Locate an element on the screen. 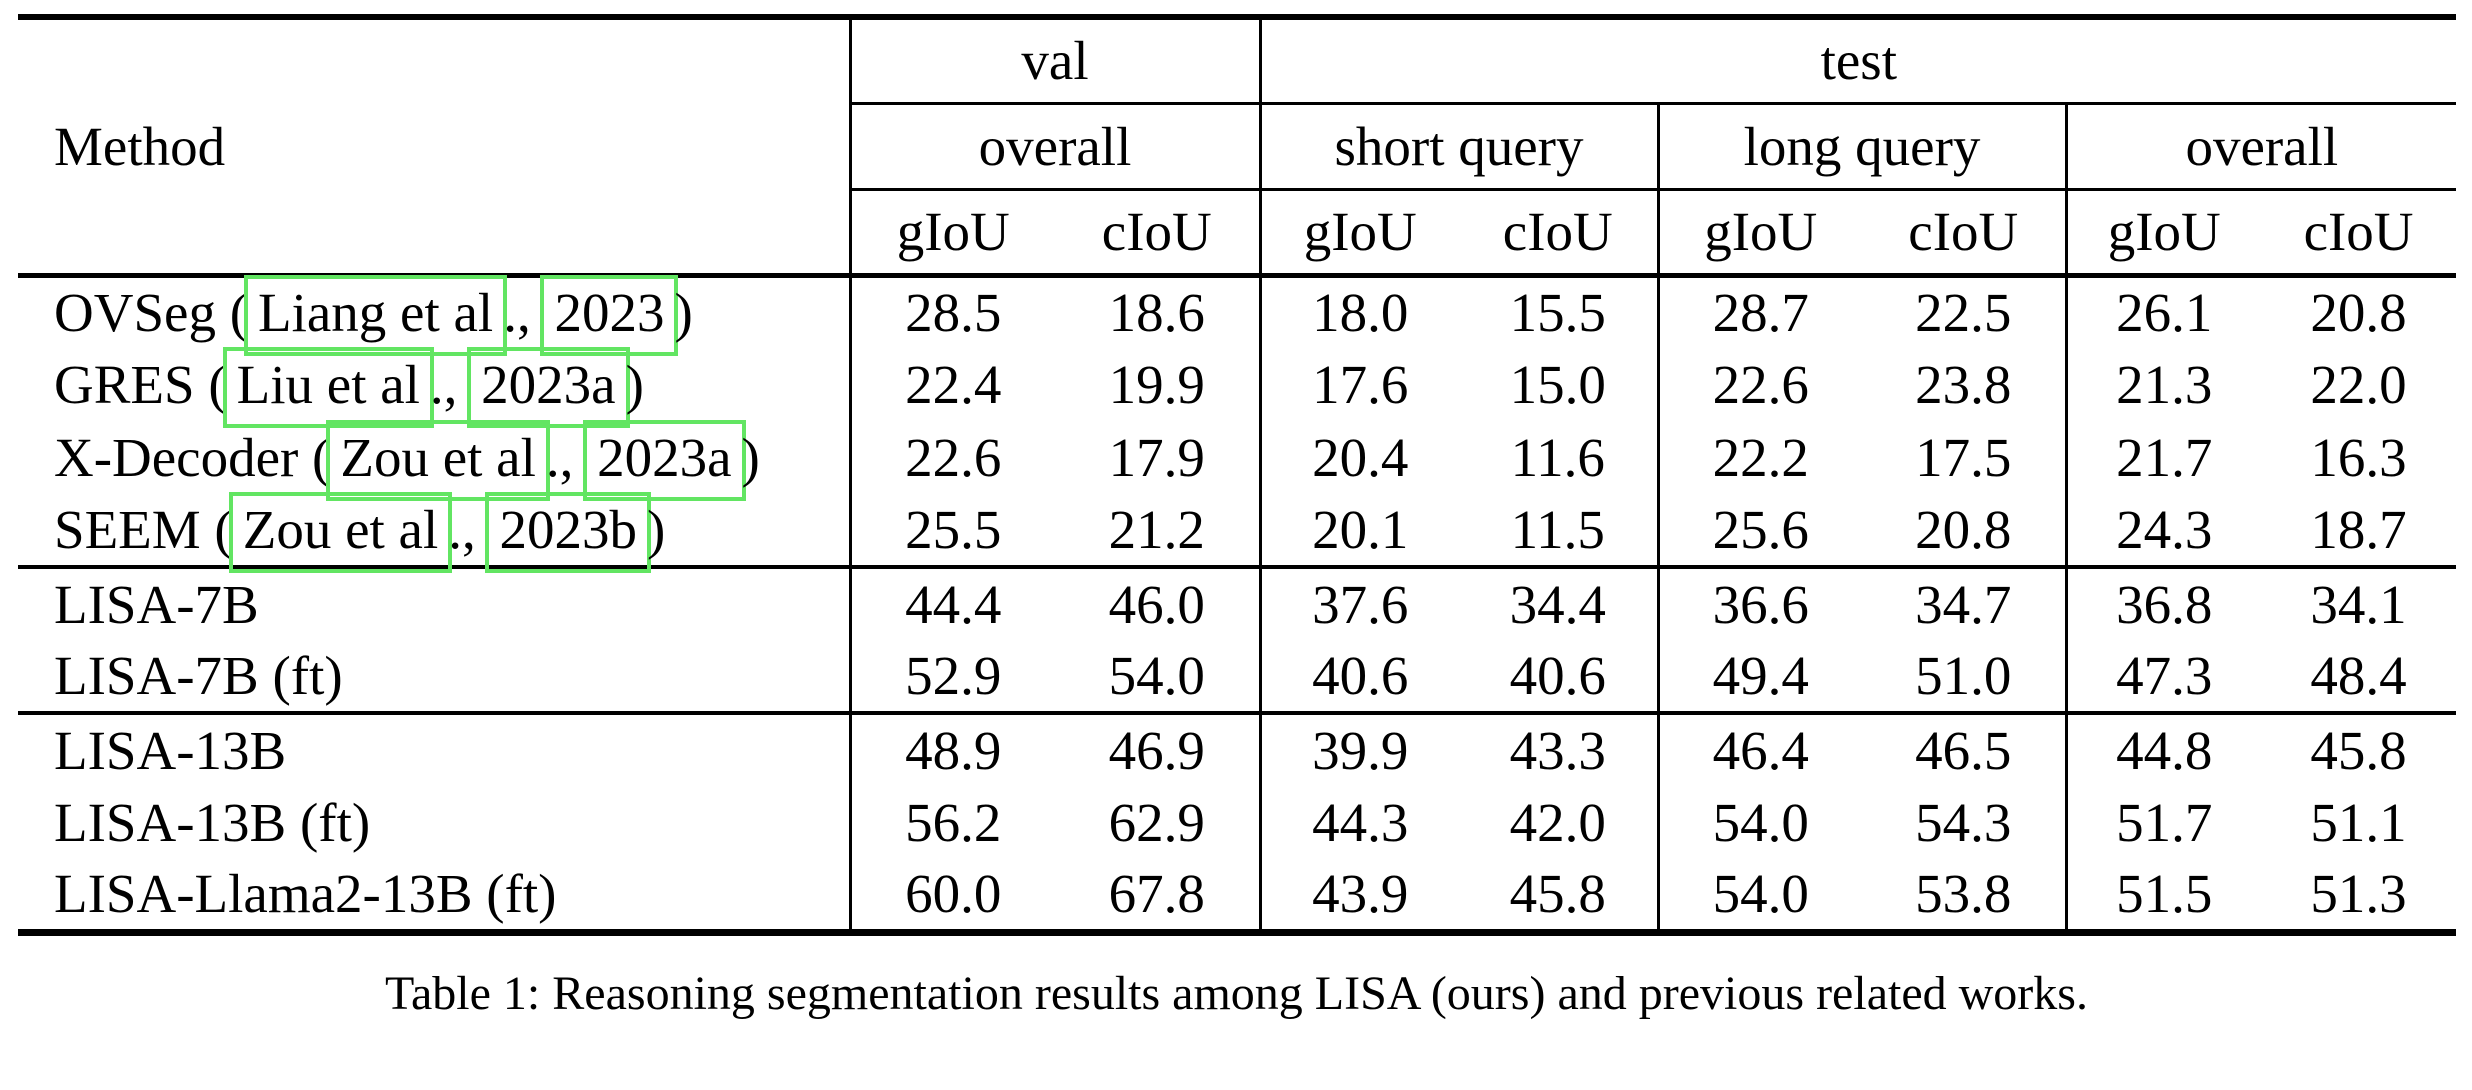 This screenshot has width=2472, height=1090. metric-value-cell: 44.8 is located at coordinates (2163, 749).